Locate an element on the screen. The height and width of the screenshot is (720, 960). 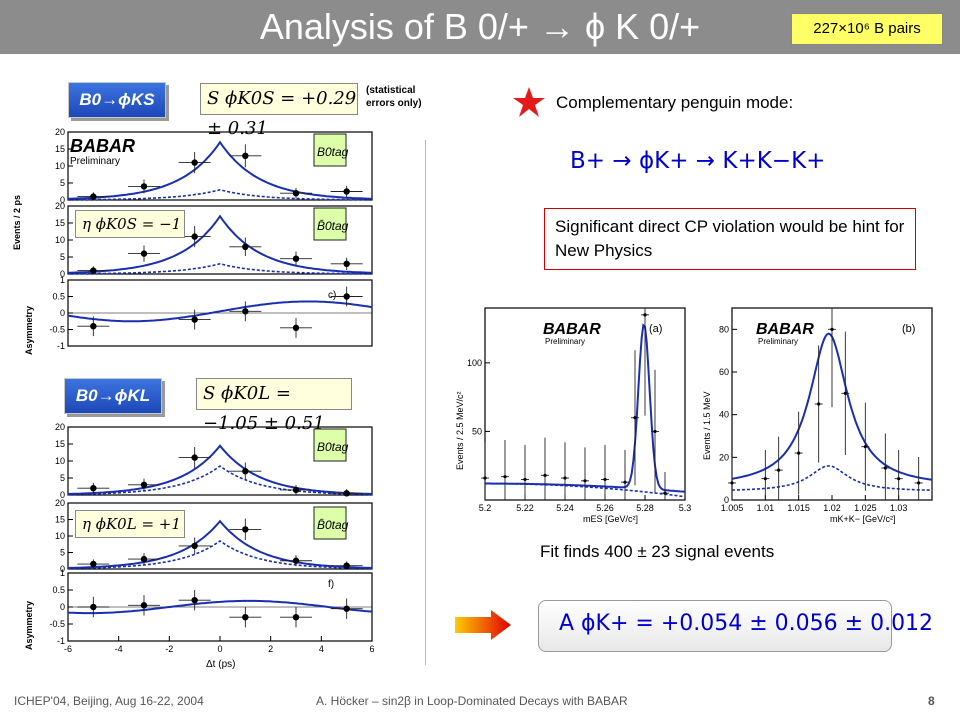
kl-asym-ytick-label: -1 is located at coordinates (61, 641).